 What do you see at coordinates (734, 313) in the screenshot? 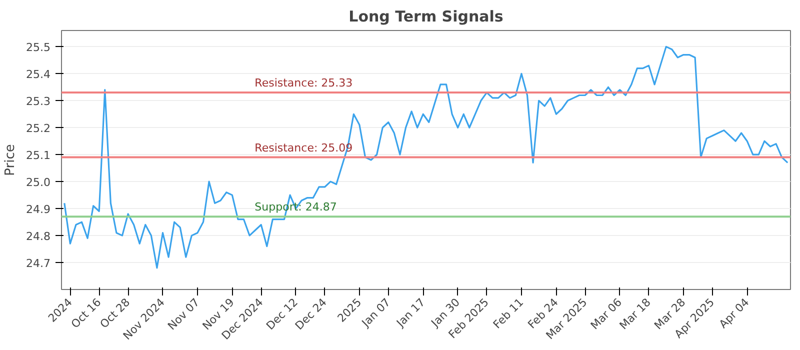
I see `x-tick-label: Apr 04` at bounding box center [734, 313].